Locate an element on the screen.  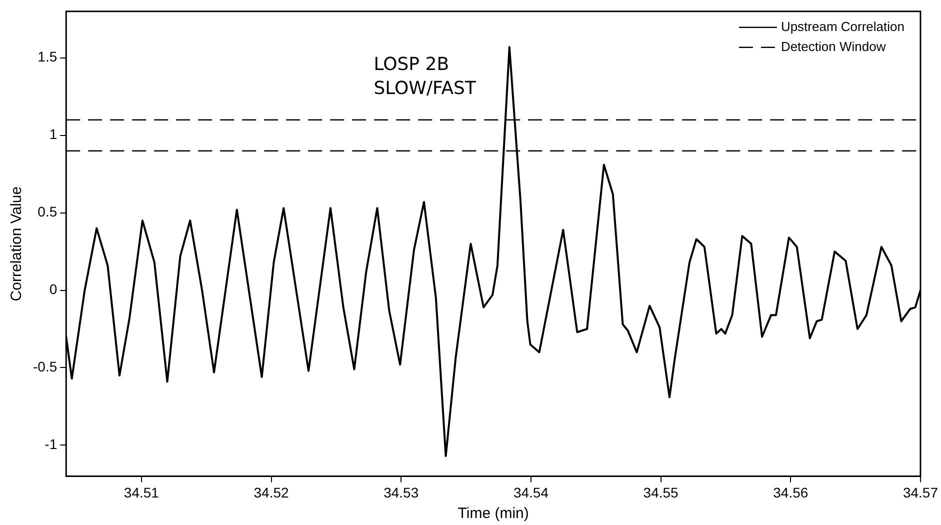
x-tick-label: 34.52 is located at coordinates (271, 492).